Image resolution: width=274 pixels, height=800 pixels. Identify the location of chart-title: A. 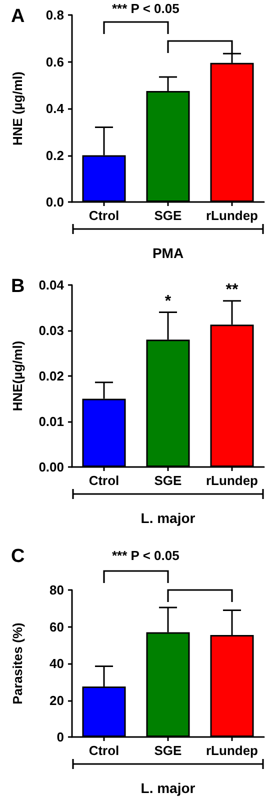
(18, 16).